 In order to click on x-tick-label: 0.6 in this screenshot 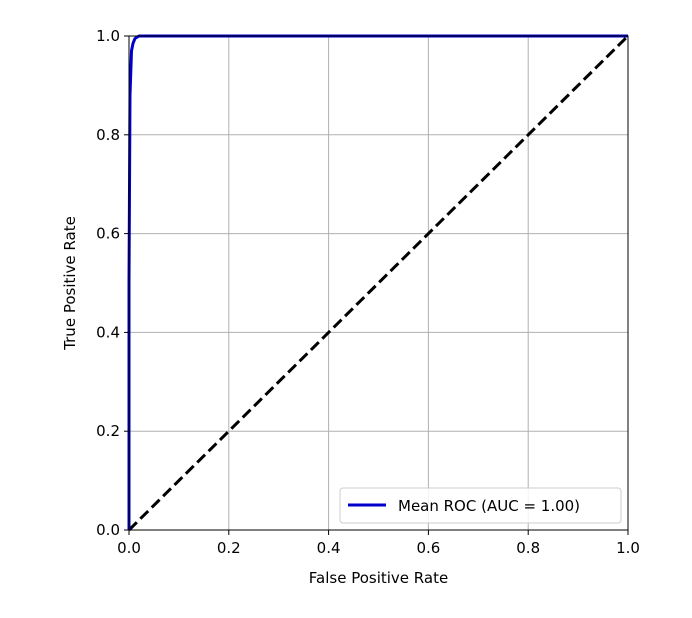, I will do `click(428, 548)`.